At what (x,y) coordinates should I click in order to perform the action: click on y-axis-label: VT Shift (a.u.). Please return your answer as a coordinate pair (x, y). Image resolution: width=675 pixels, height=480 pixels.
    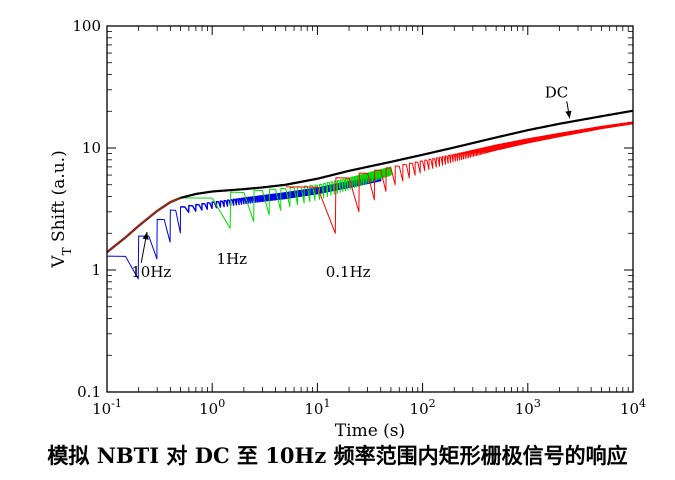
    Looking at the image, I should click on (61, 209).